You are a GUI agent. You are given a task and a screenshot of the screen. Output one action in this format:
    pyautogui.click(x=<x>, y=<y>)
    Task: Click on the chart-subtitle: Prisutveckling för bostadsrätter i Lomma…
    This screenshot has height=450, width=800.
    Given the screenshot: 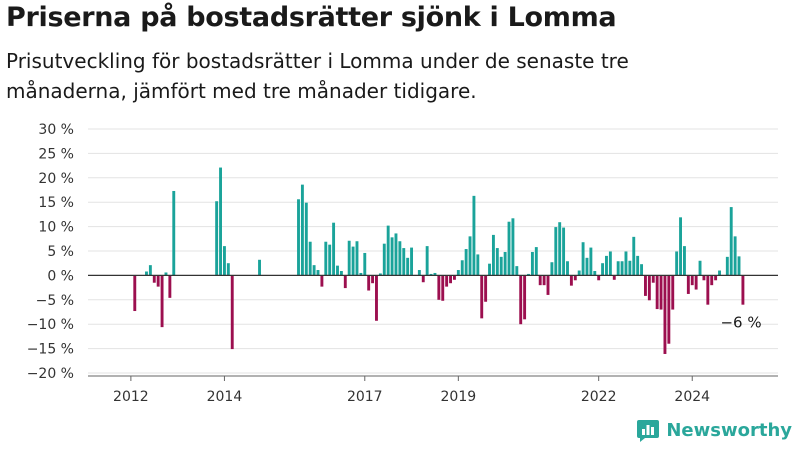 What is the action you would take?
    pyautogui.click(x=317, y=76)
    